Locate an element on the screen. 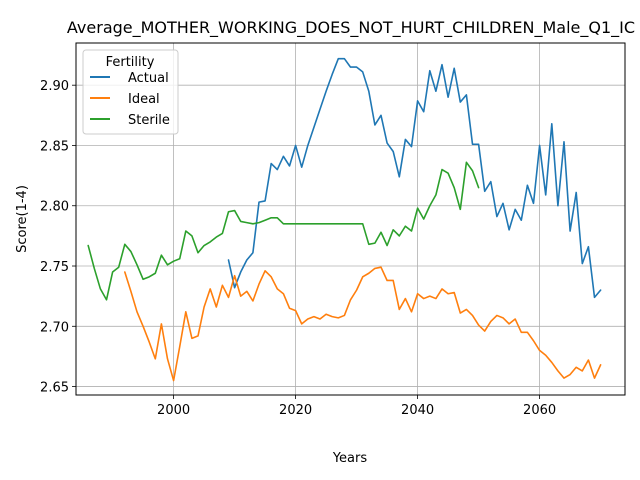 This screenshot has width=640, height=480. legend-label-sterile: Sterile is located at coordinates (149, 120).